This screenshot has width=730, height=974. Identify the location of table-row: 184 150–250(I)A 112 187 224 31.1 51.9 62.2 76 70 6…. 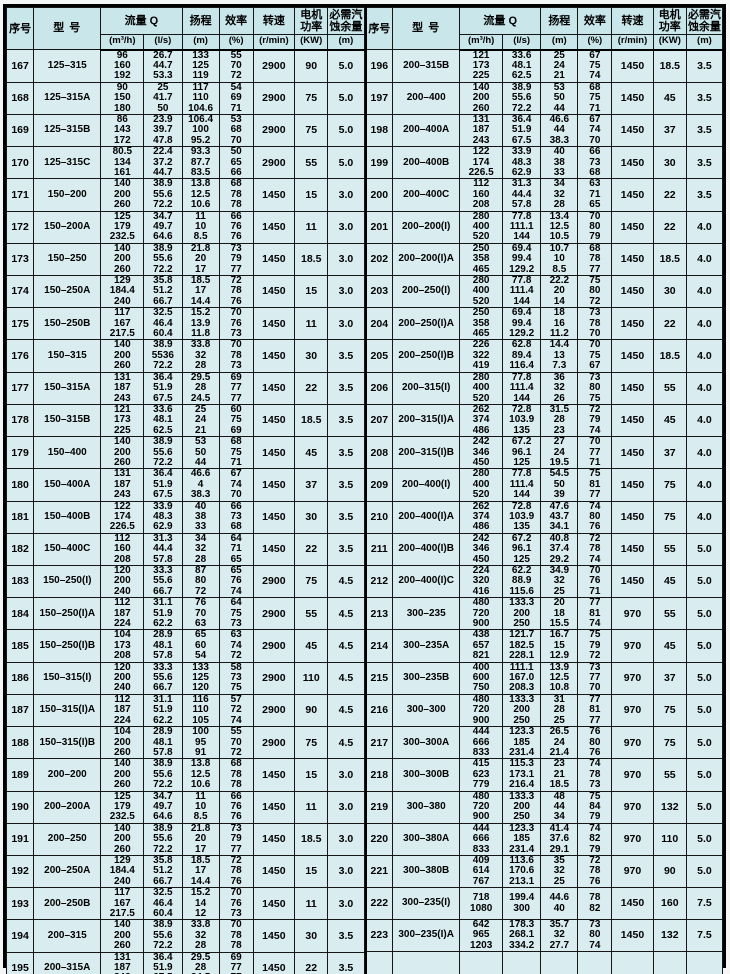
(185, 614).